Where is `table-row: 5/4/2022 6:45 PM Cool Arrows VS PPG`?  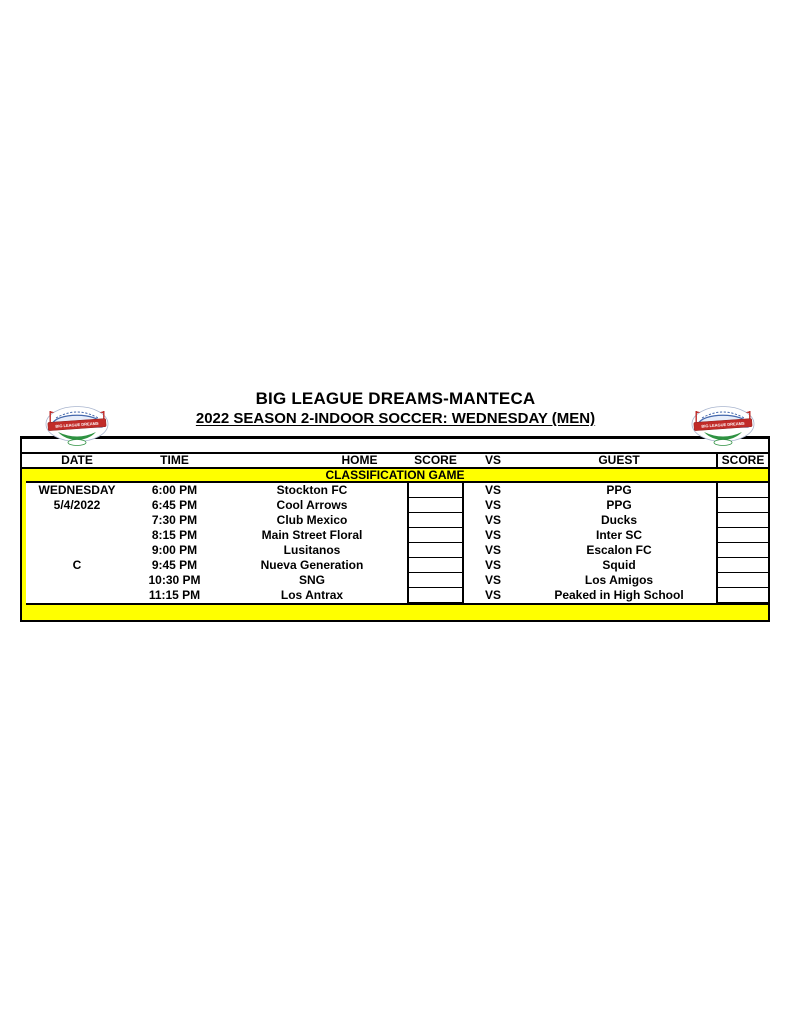 table-row: 5/4/2022 6:45 PM Cool Arrows VS PPG is located at coordinates (395, 505).